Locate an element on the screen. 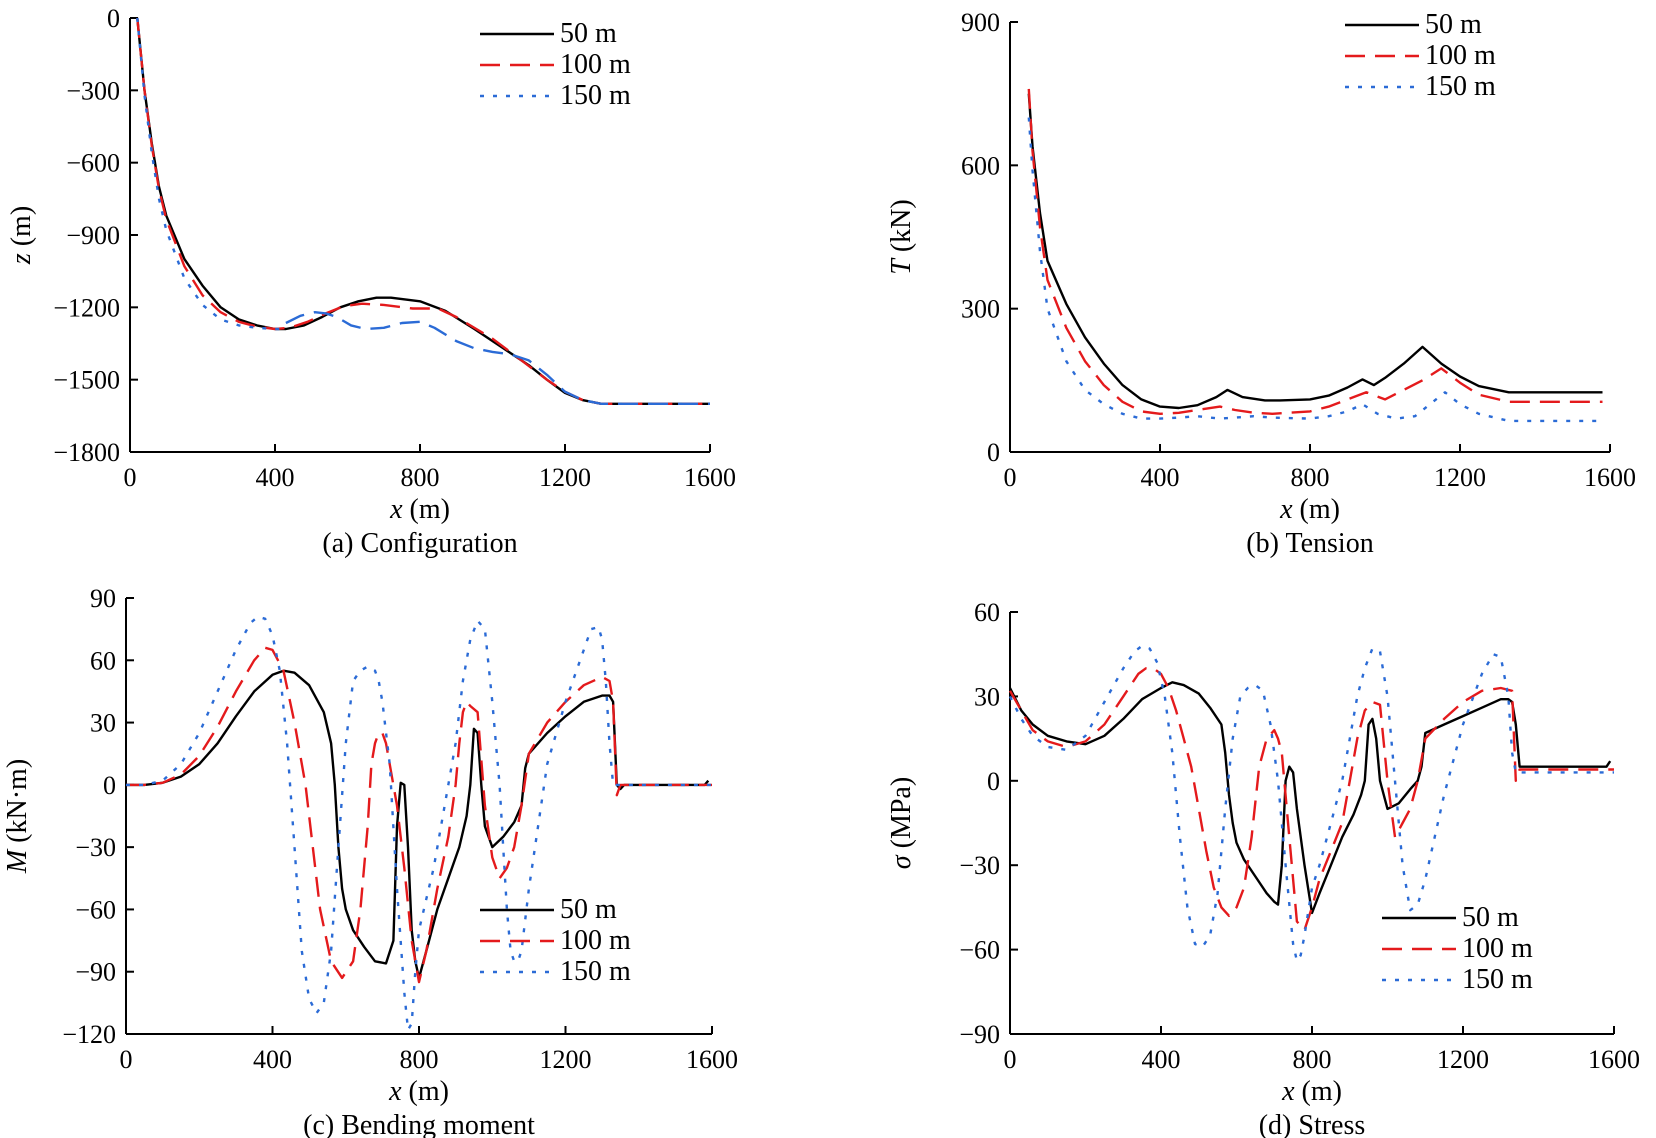 Image resolution: width=1656 pixels, height=1138 pixels. y-axis-label: σ (MPa) is located at coordinates (901, 823).